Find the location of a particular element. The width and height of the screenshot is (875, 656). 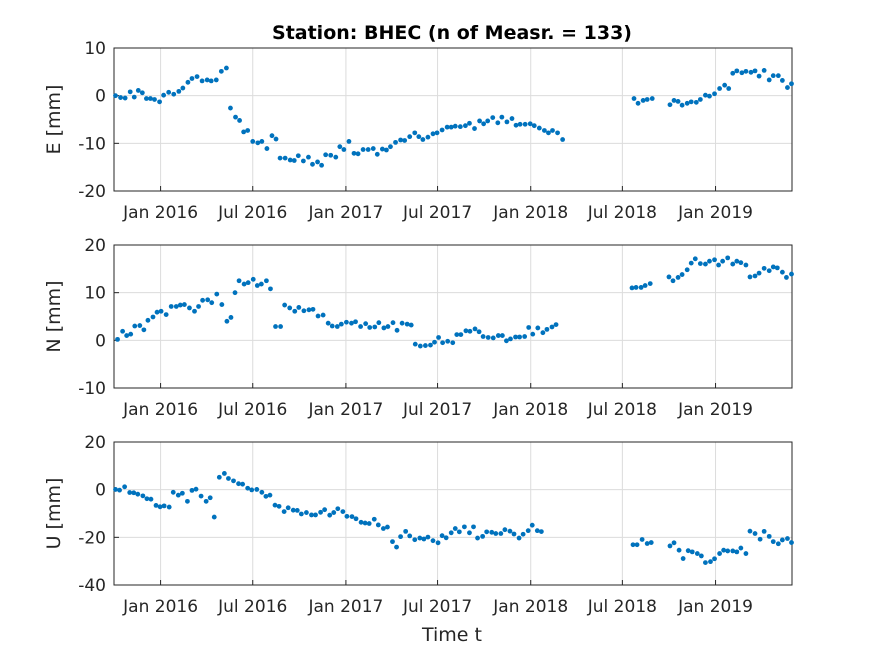

x-tick-label: Jan 2016 is located at coordinates (160, 607).